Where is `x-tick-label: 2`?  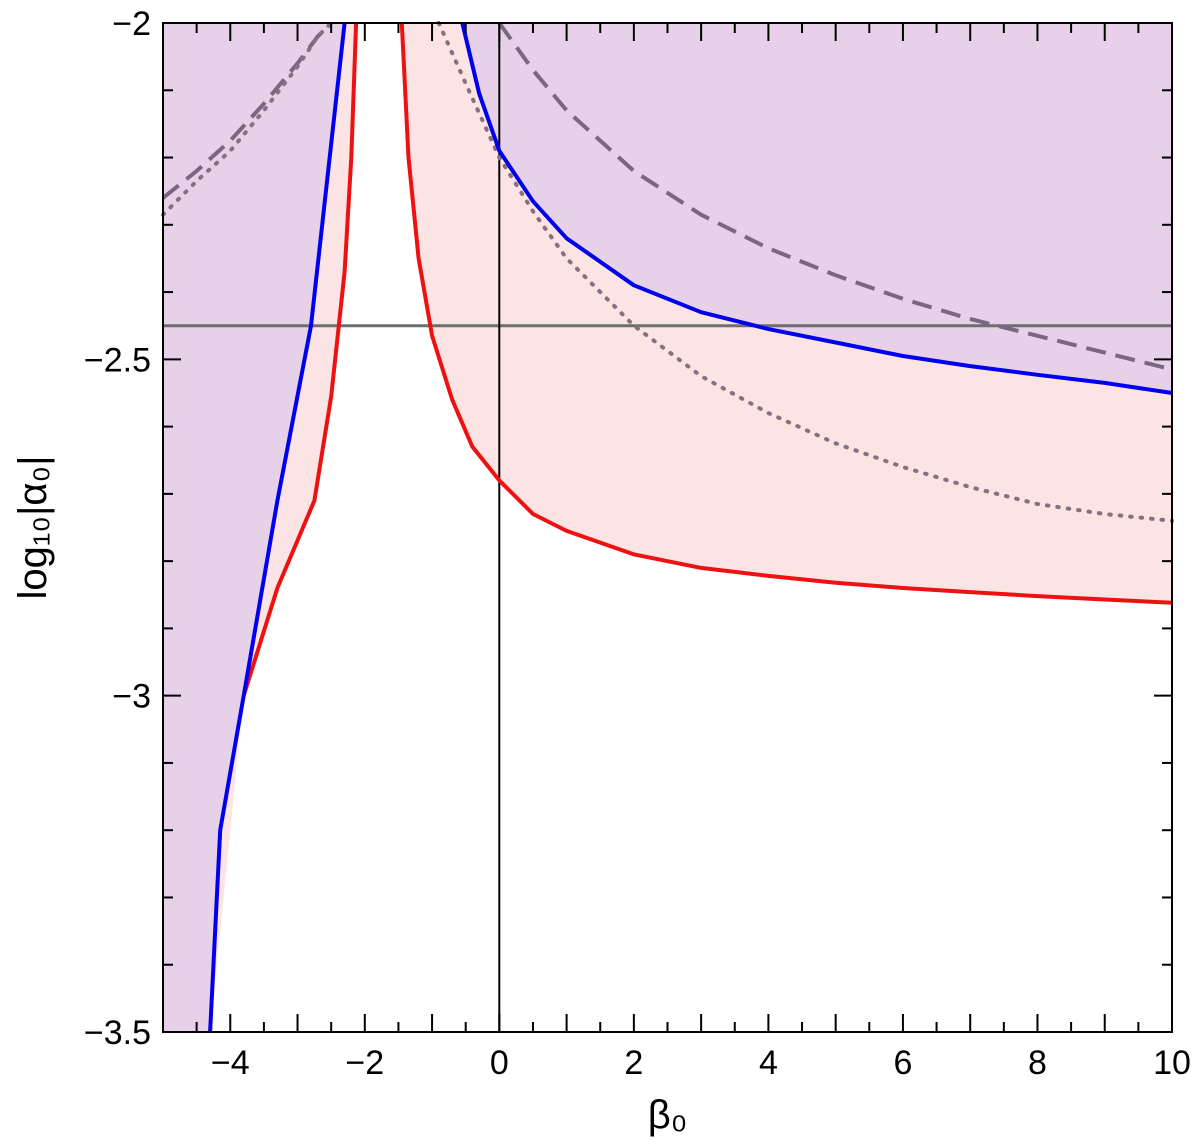 x-tick-label: 2 is located at coordinates (633, 1063).